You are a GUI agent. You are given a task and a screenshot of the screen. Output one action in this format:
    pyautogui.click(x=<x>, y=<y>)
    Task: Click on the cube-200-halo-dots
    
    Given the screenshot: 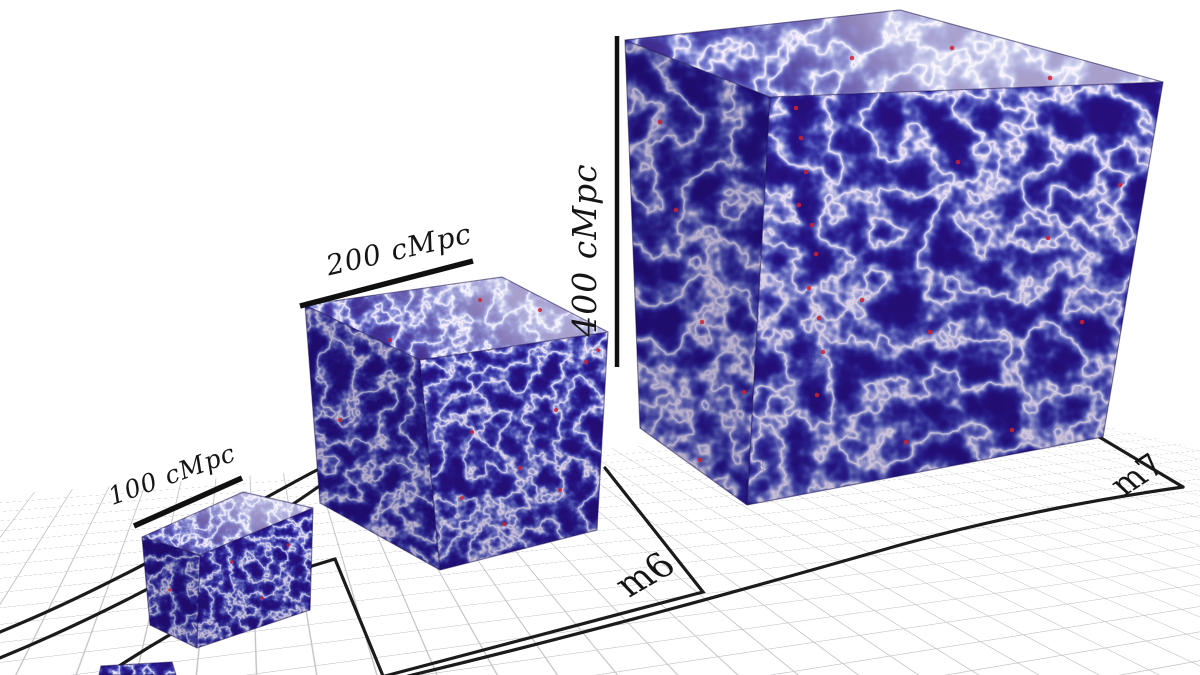 What is the action you would take?
    pyautogui.click(x=469, y=412)
    